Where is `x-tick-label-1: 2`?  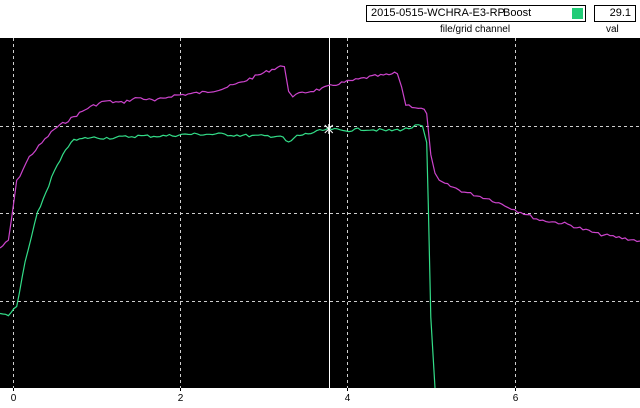 x-tick-label-1: 2 is located at coordinates (181, 398).